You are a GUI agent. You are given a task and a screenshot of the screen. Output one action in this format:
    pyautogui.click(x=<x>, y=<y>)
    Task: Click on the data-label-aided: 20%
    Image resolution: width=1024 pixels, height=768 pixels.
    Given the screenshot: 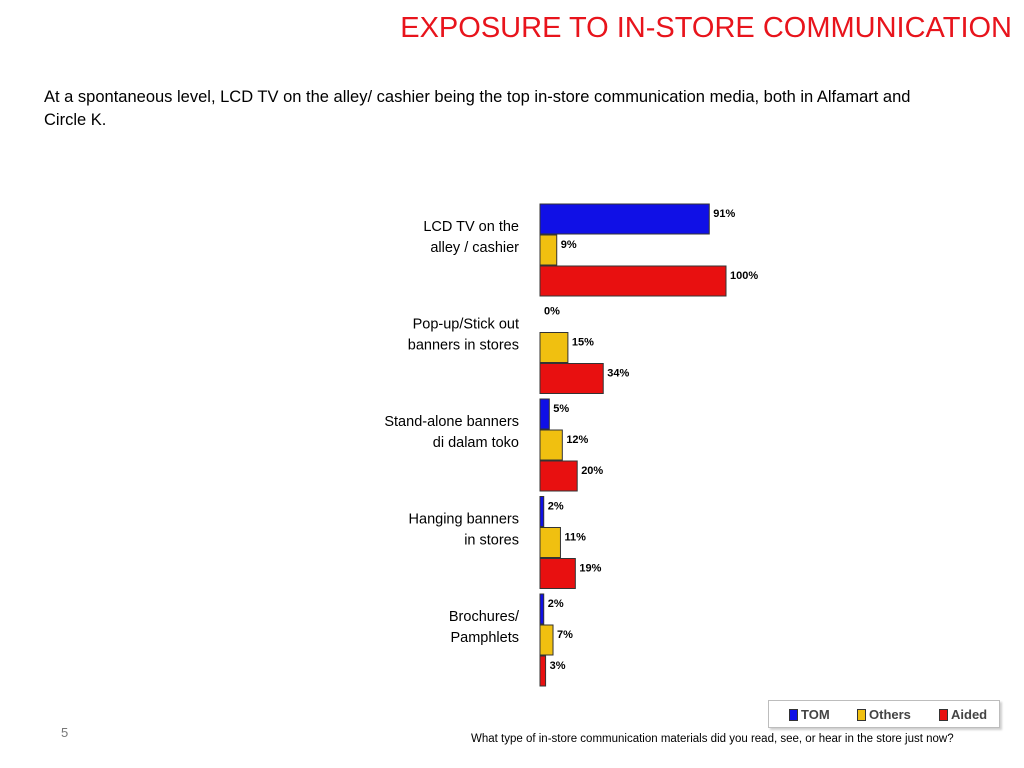 What is the action you would take?
    pyautogui.click(x=592, y=471)
    